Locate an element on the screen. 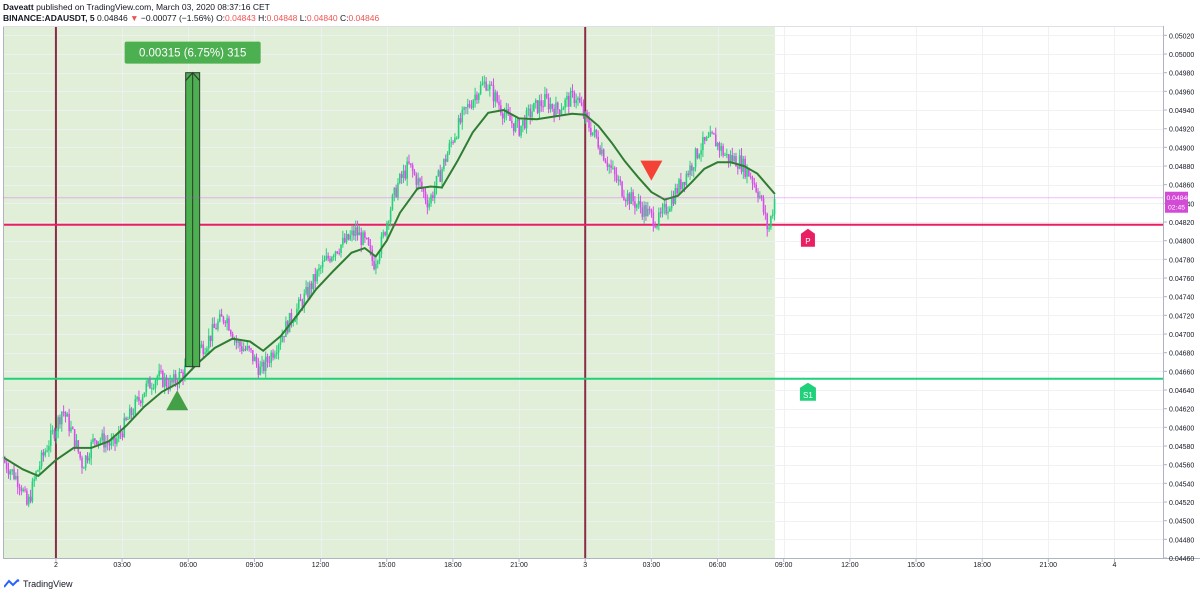 The image size is (1200, 594). price-range-measure: 0.00315 (6.75%) 315 is located at coordinates (192, 204).